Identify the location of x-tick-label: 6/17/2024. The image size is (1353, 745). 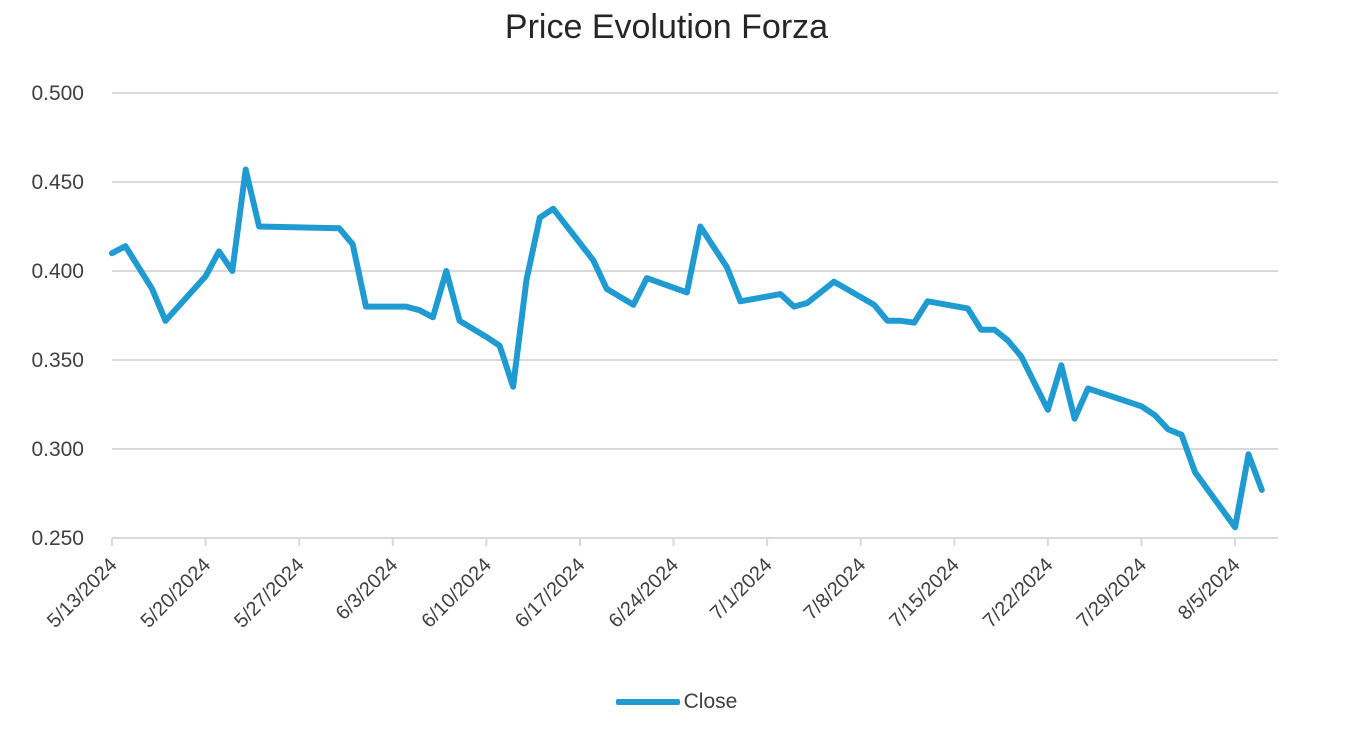
(550, 593).